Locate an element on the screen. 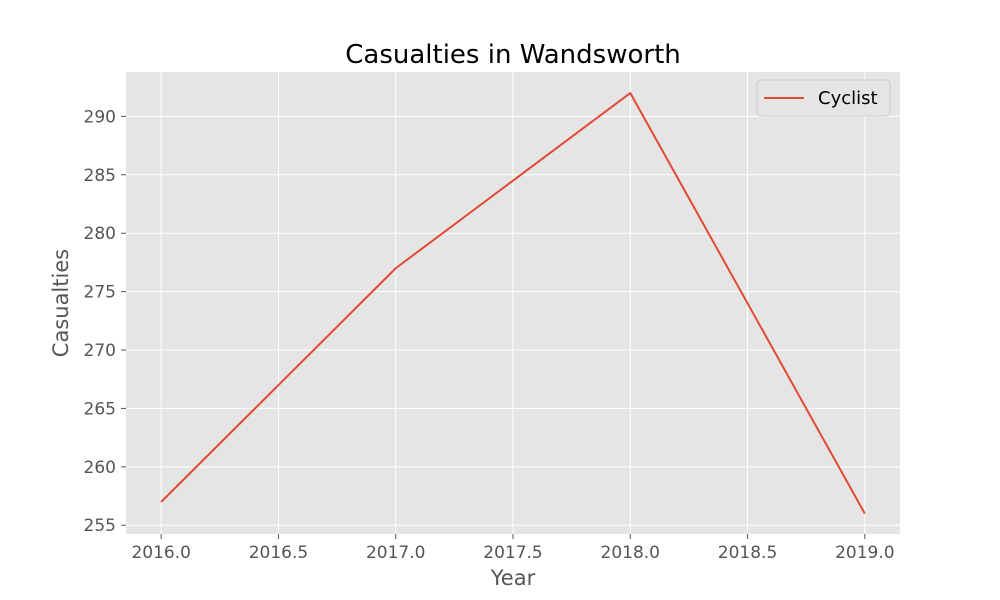  chart-title: Casualties in Wandsworth is located at coordinates (513, 55).